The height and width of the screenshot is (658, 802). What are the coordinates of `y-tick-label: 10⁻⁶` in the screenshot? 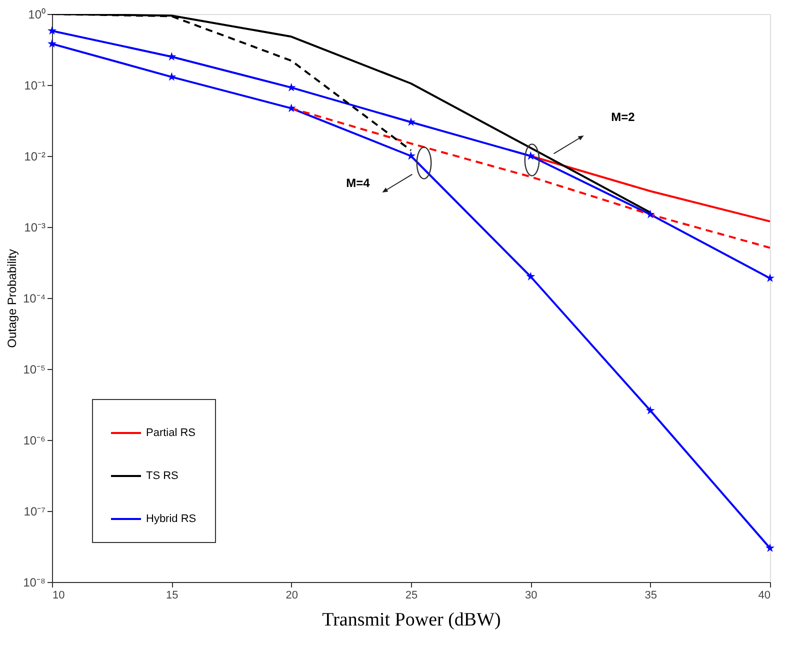 It's located at (34, 441).